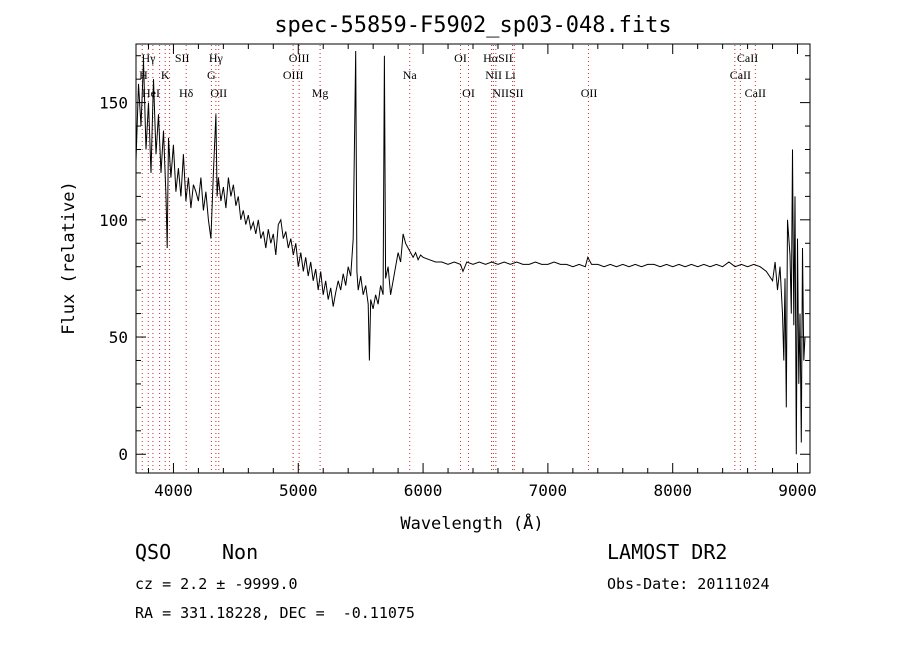  I want to click on x-tick-label: 6000, so click(423, 490).